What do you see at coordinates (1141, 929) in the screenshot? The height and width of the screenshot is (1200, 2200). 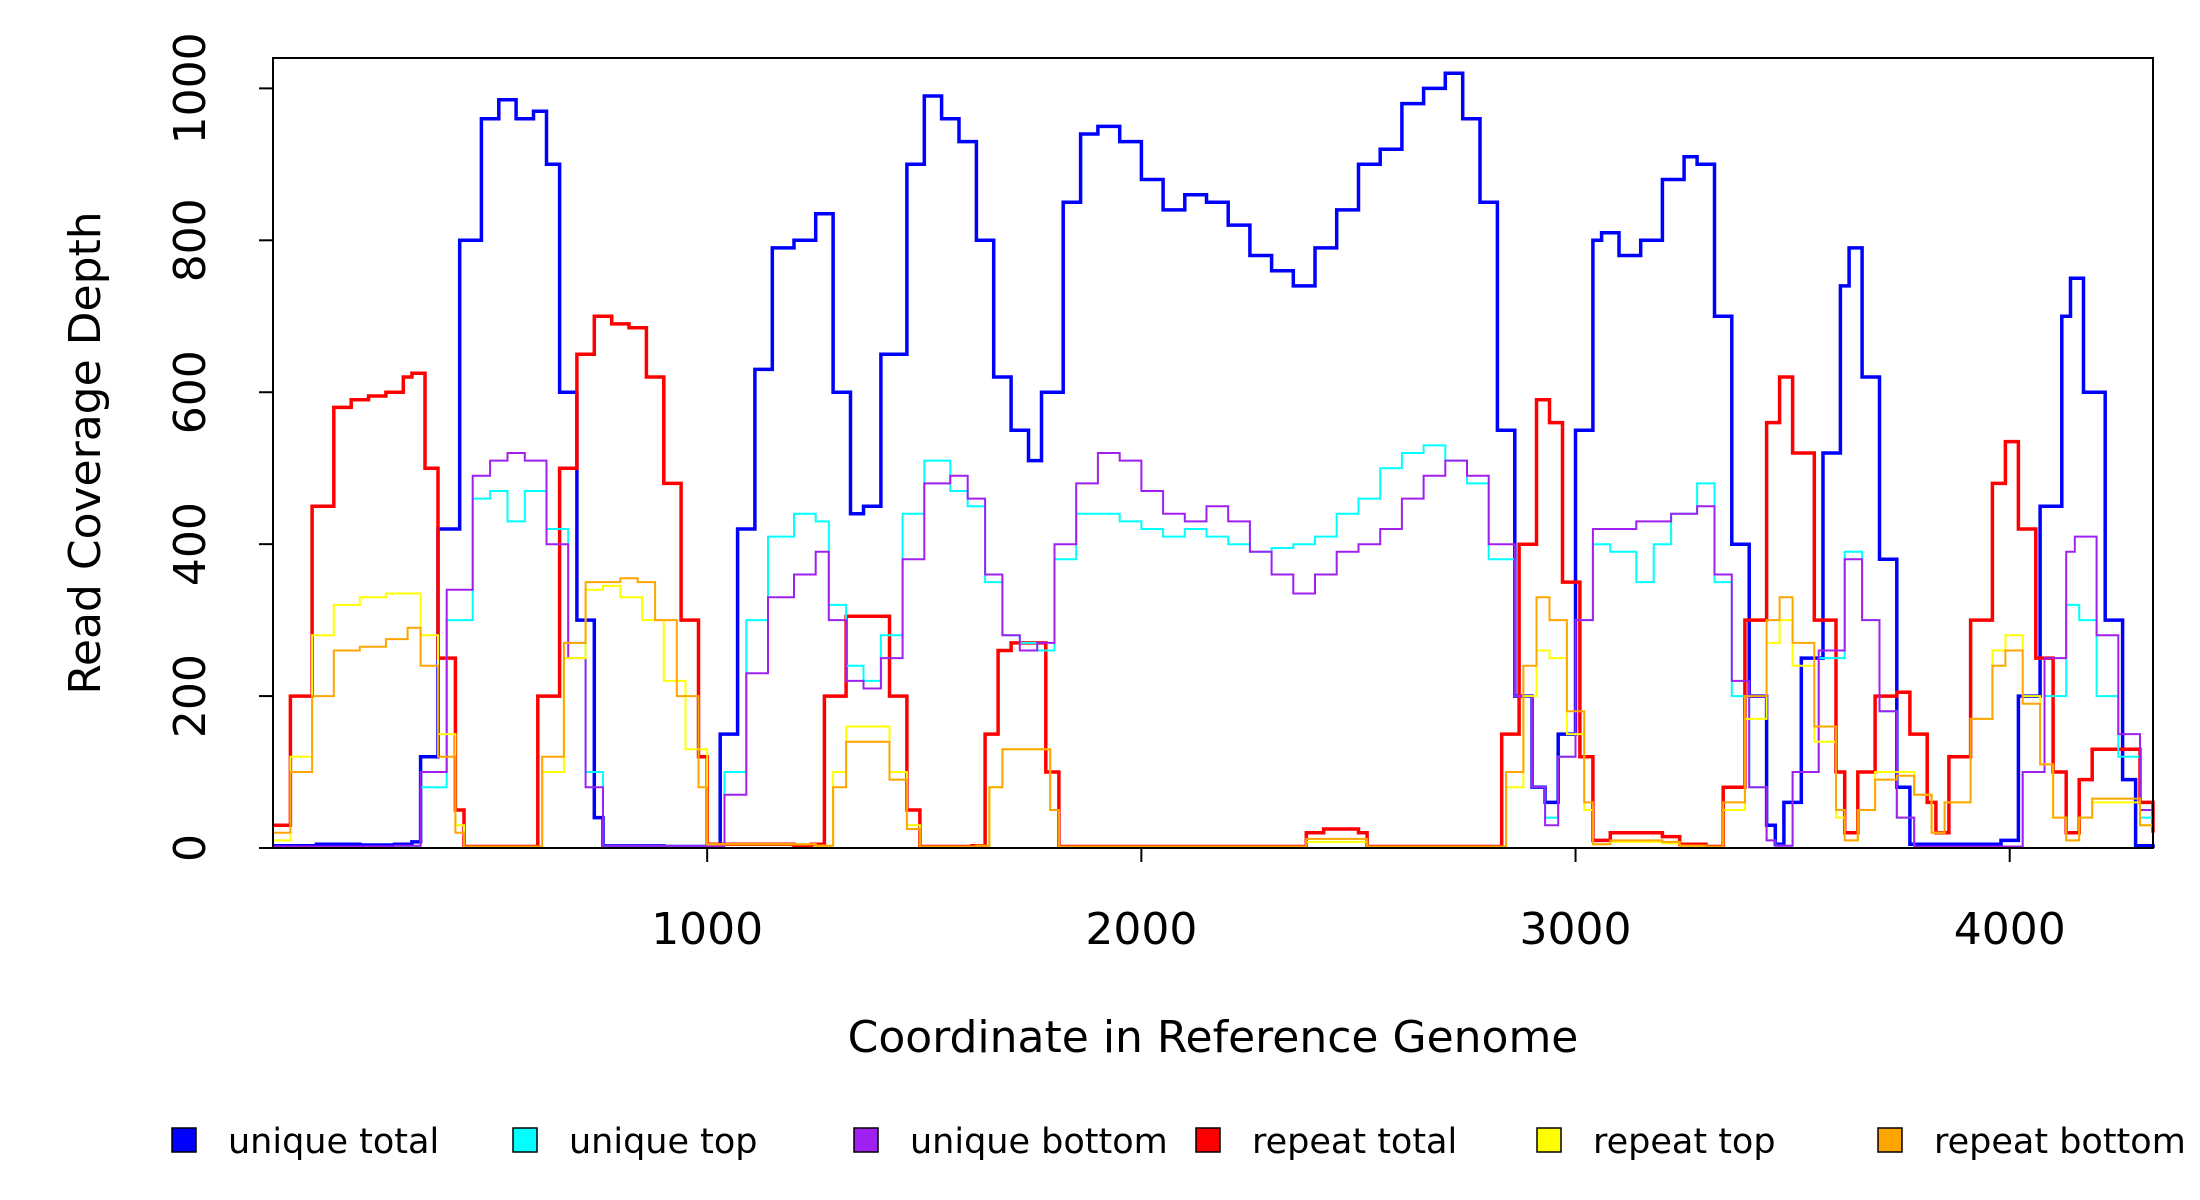 I see `x-tick-label-2000: 2000` at bounding box center [1141, 929].